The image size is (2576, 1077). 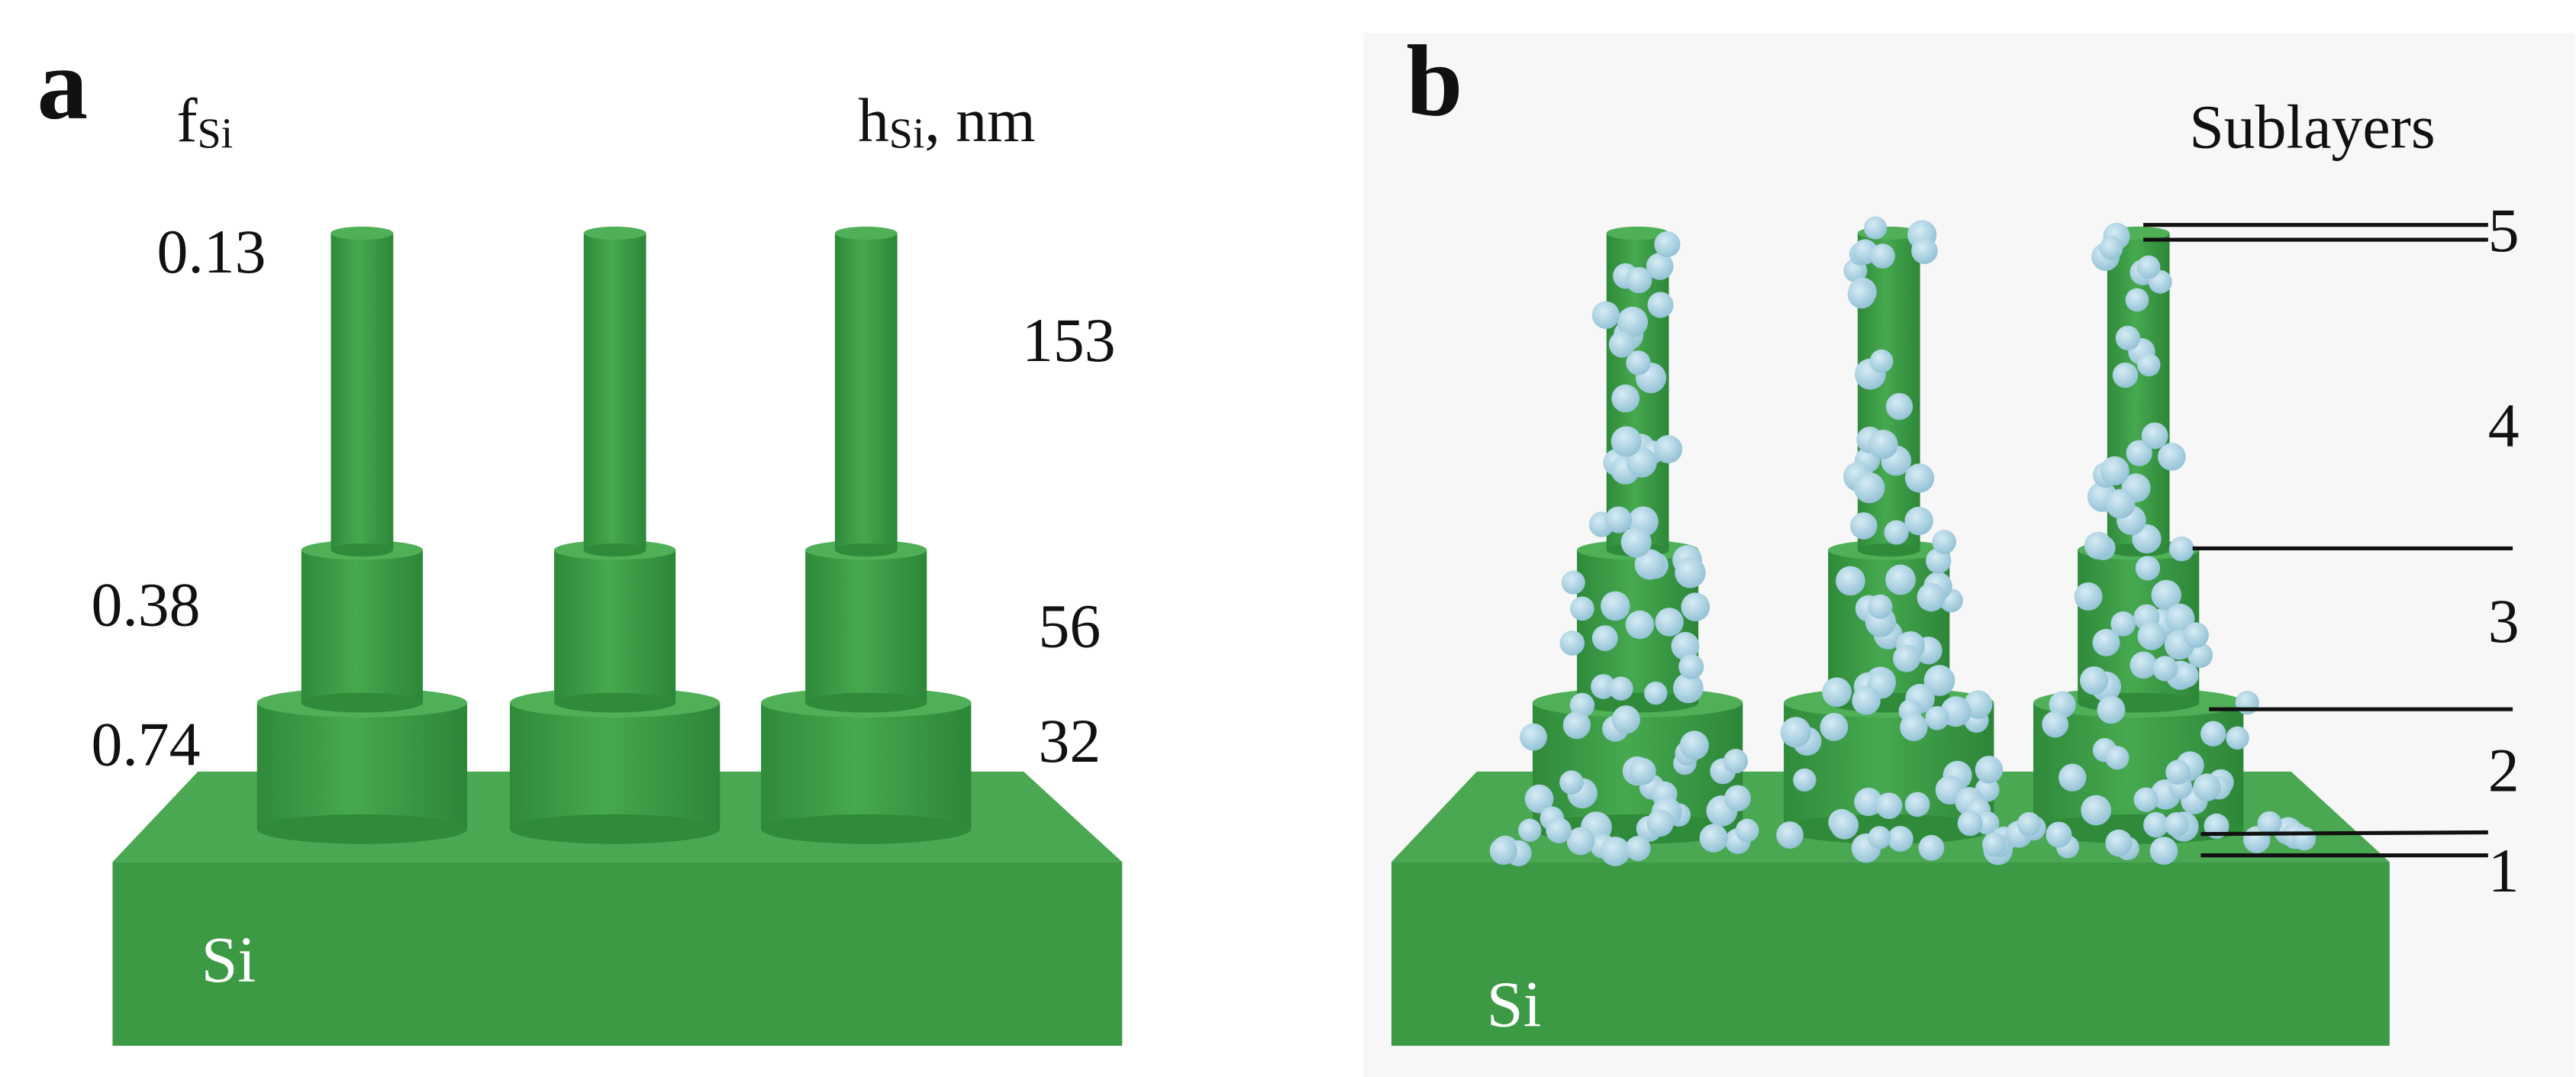 I want to click on fraction-label: 0.13, so click(x=211, y=251).